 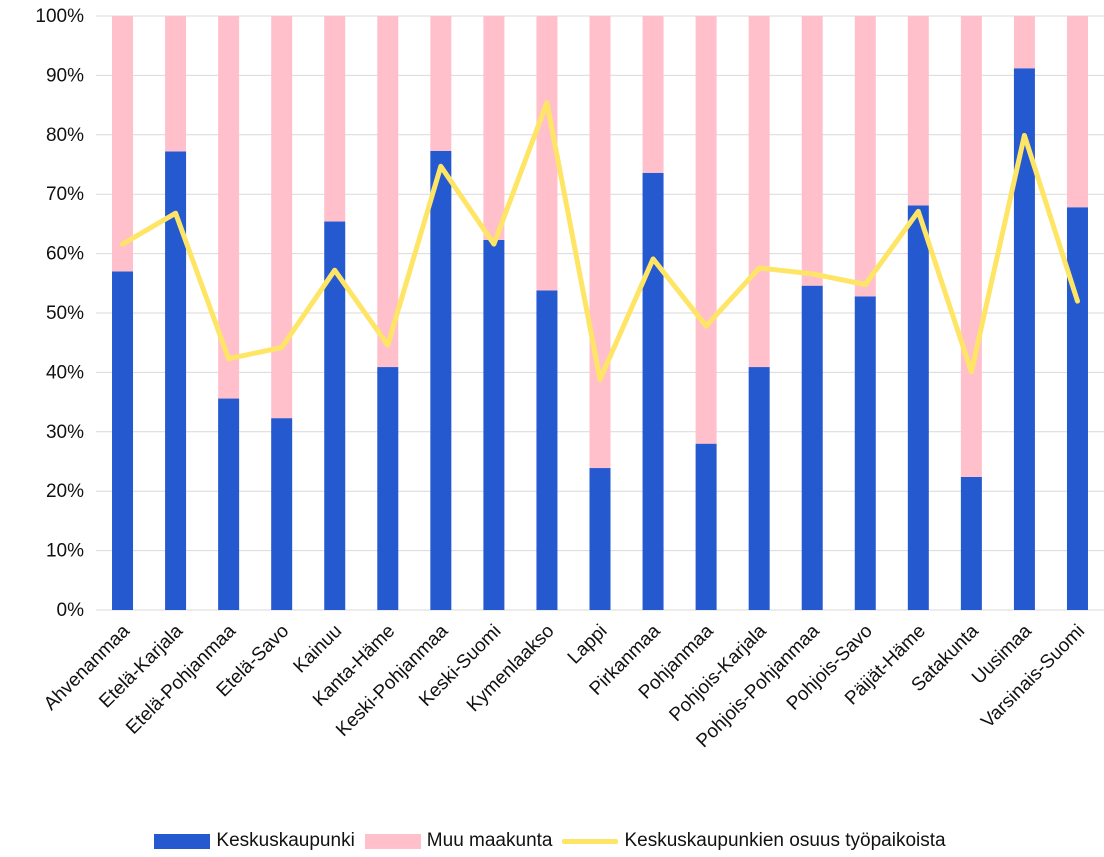 I want to click on legend-item-osuus-tyopaikoista: Keskuskaupunkien osuus työpaikoista, so click(x=754, y=841).